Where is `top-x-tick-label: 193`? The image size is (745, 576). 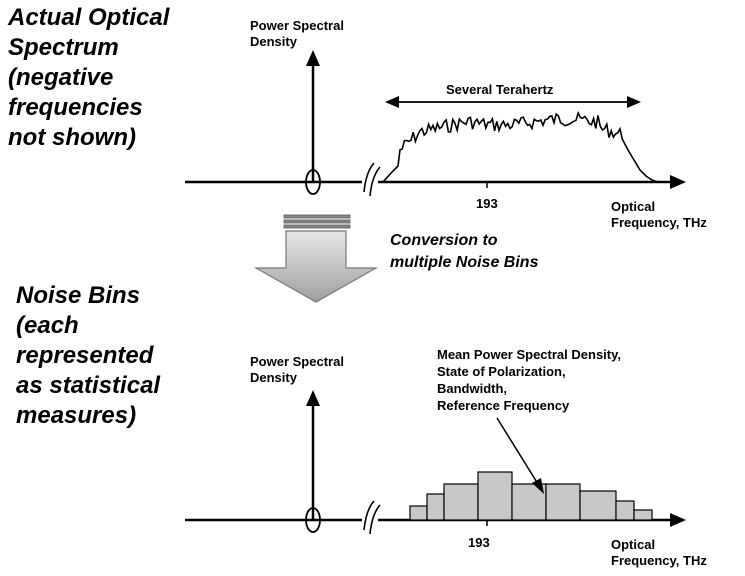
top-x-tick-label: 193 is located at coordinates (487, 203).